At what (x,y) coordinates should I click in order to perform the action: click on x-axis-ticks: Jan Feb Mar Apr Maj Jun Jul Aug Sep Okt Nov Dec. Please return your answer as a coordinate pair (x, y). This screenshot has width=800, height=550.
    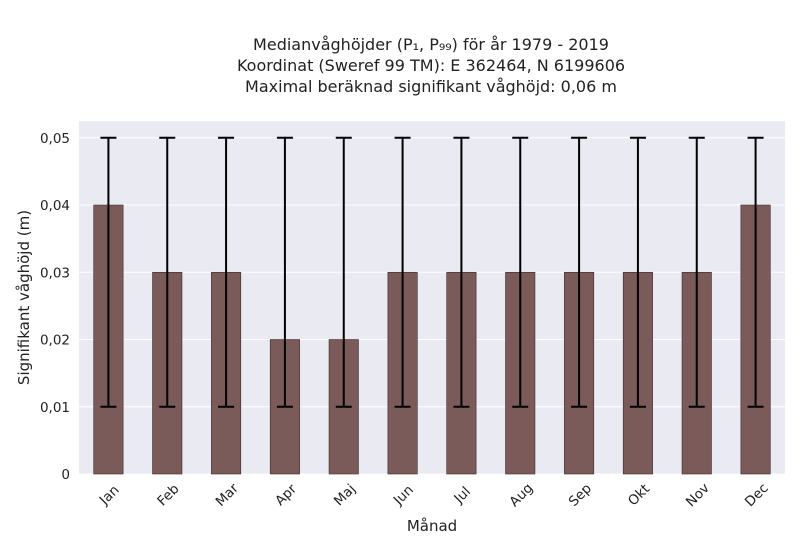
    Looking at the image, I should click on (434, 495).